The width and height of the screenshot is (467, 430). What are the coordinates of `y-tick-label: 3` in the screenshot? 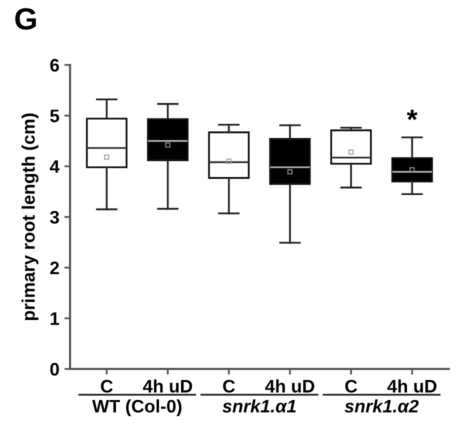 It's located at (54, 217).